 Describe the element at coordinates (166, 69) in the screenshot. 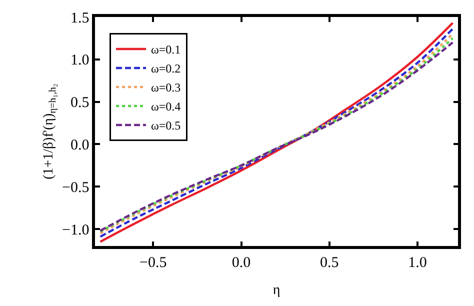

I see `legend-label: ω=0.2` at that location.